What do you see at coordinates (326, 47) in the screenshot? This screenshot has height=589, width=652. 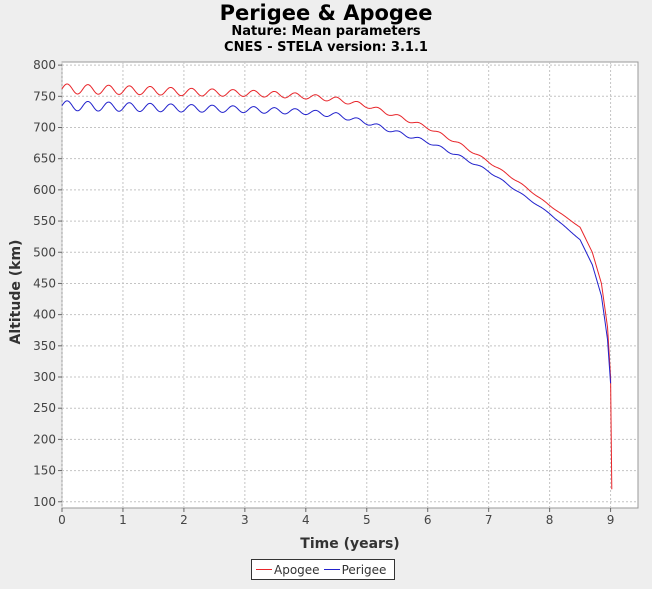 I see `chart-subtitle-version: CNES - STELA version: 3.1.1` at bounding box center [326, 47].